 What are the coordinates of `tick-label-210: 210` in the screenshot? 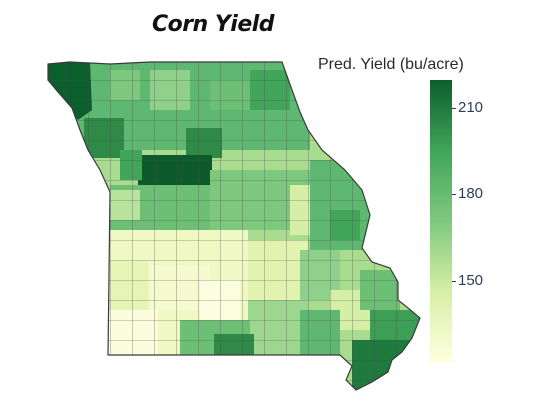 It's located at (471, 107).